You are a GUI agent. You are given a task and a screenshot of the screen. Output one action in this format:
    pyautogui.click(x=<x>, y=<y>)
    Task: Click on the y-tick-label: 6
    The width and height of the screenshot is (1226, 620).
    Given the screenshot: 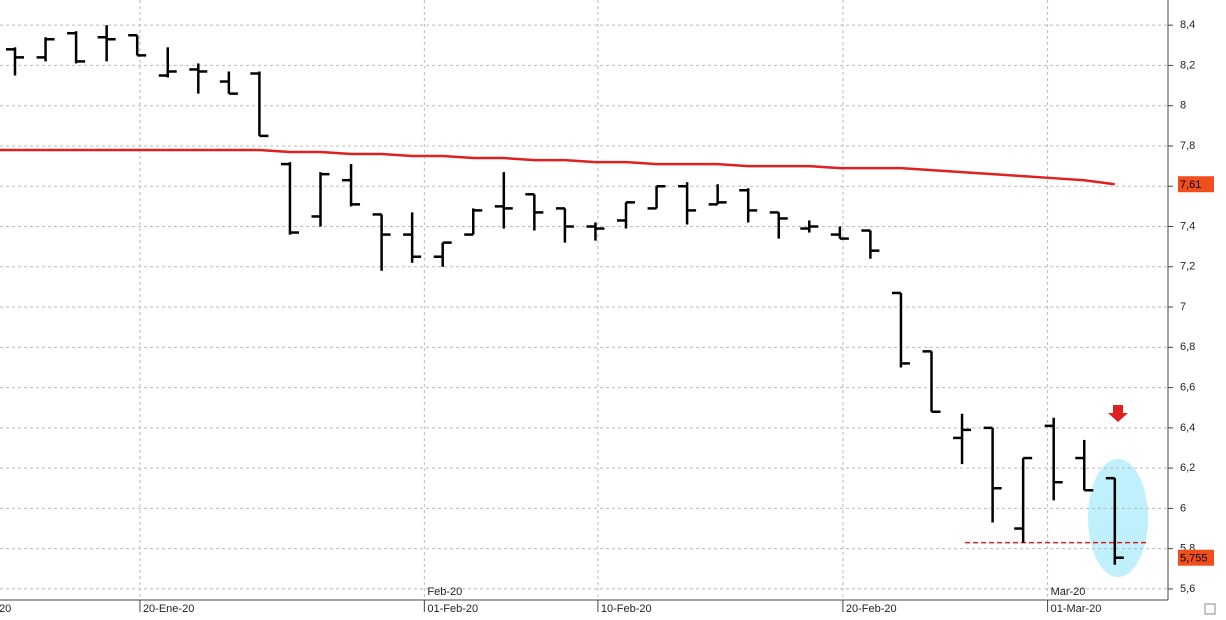 What is the action you would take?
    pyautogui.click(x=1183, y=508)
    